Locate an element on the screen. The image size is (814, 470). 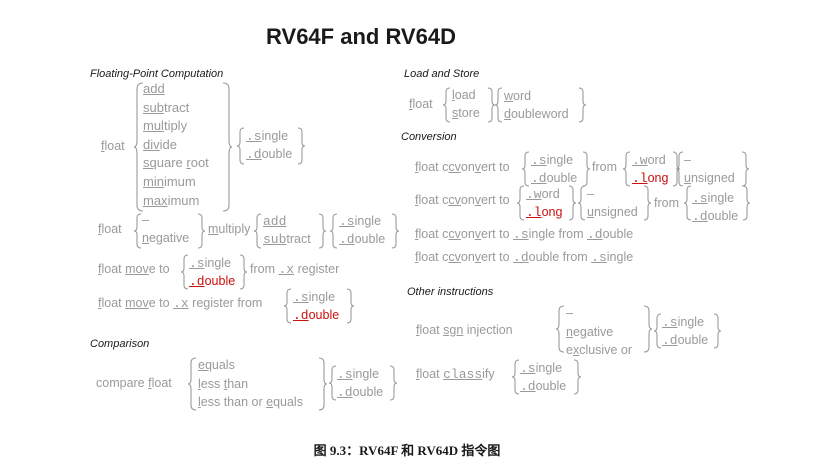
conv2-sign-close-brace is located at coordinates (647, 203).